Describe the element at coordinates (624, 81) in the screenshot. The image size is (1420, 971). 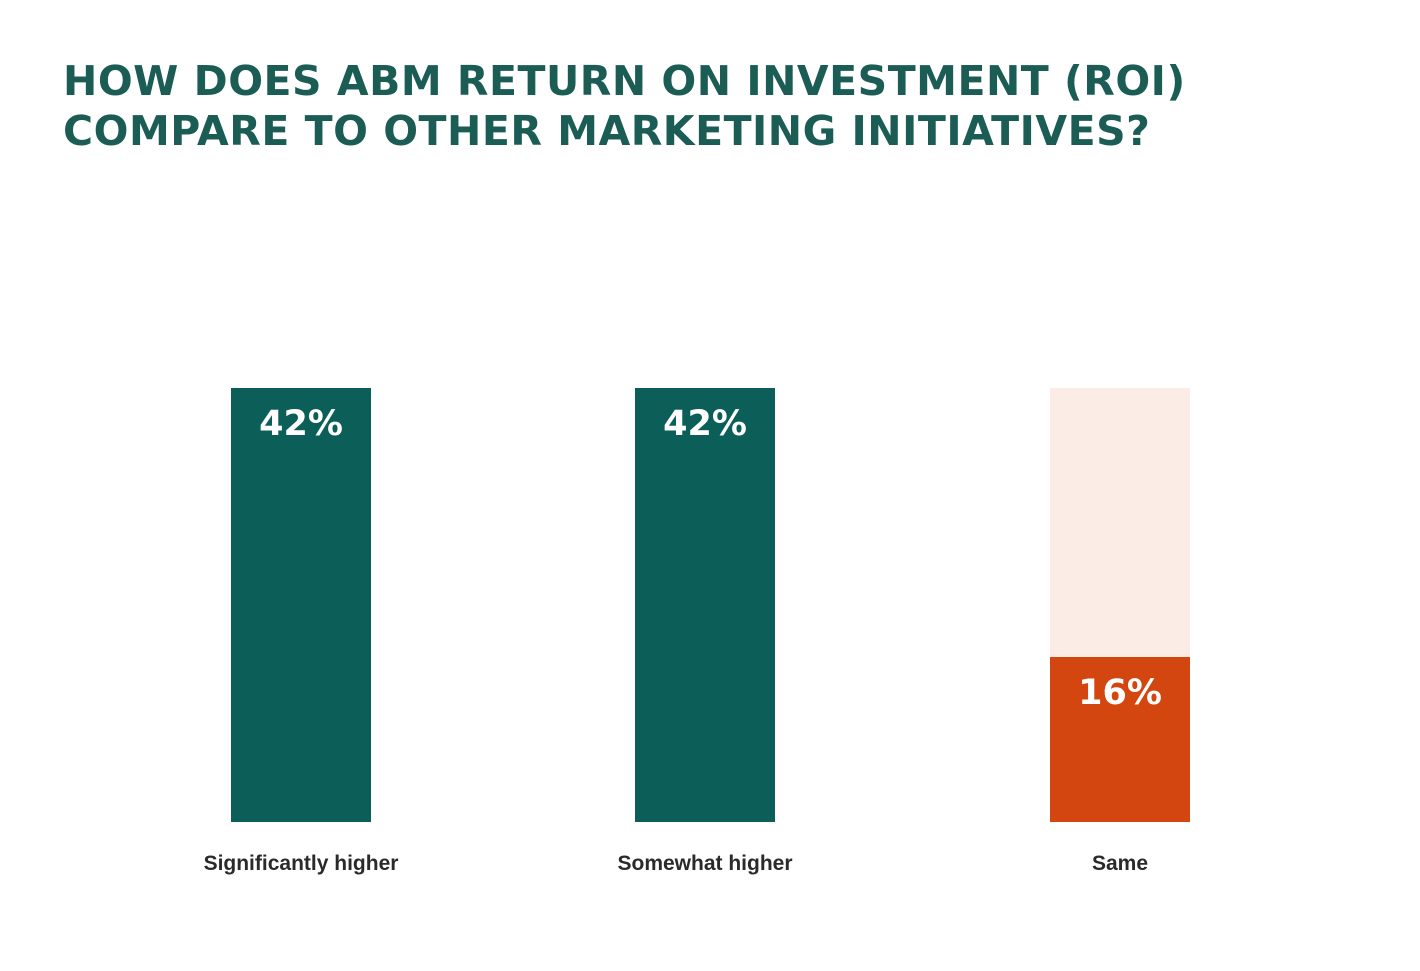
I see `chart-title-line-1: HOW DOES ABM RETURN ON INVESTMENT (ROI)` at that location.